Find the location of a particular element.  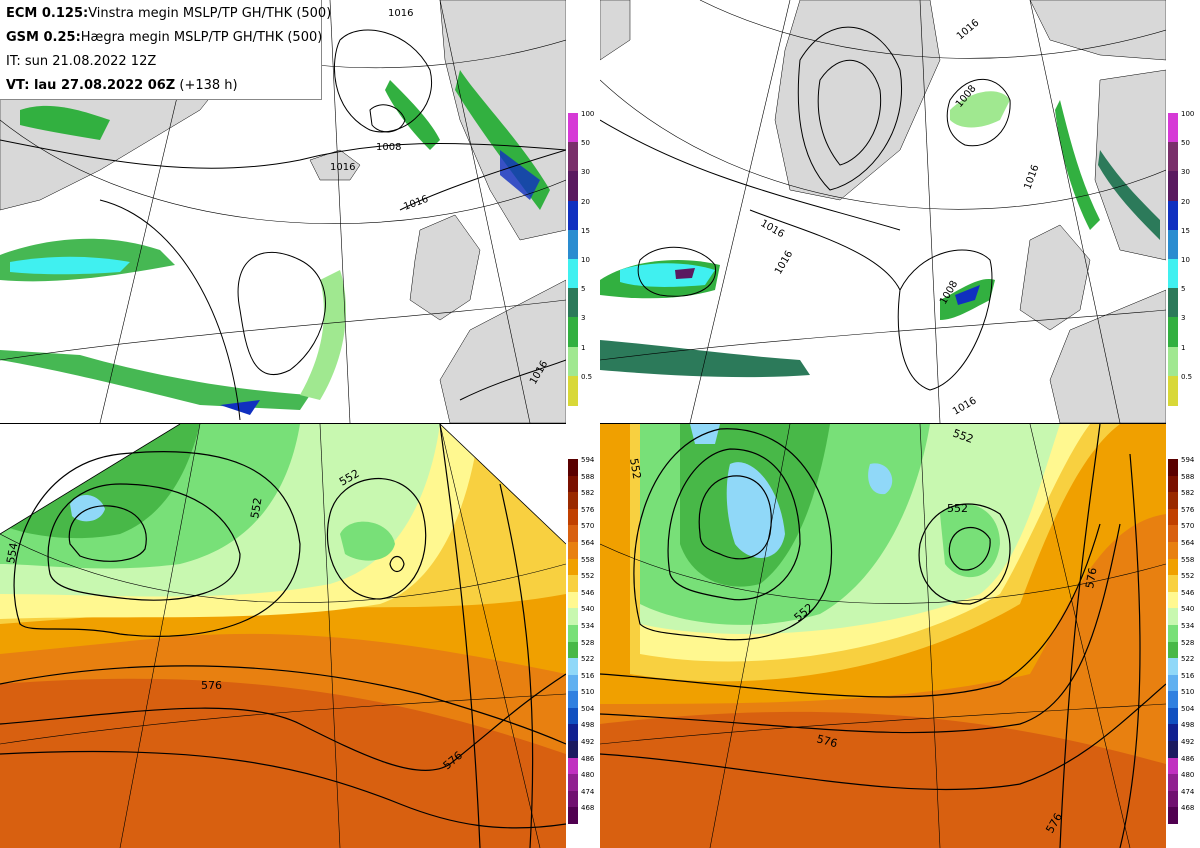

colorbar-label: 522 is located at coordinates (1188, 659).